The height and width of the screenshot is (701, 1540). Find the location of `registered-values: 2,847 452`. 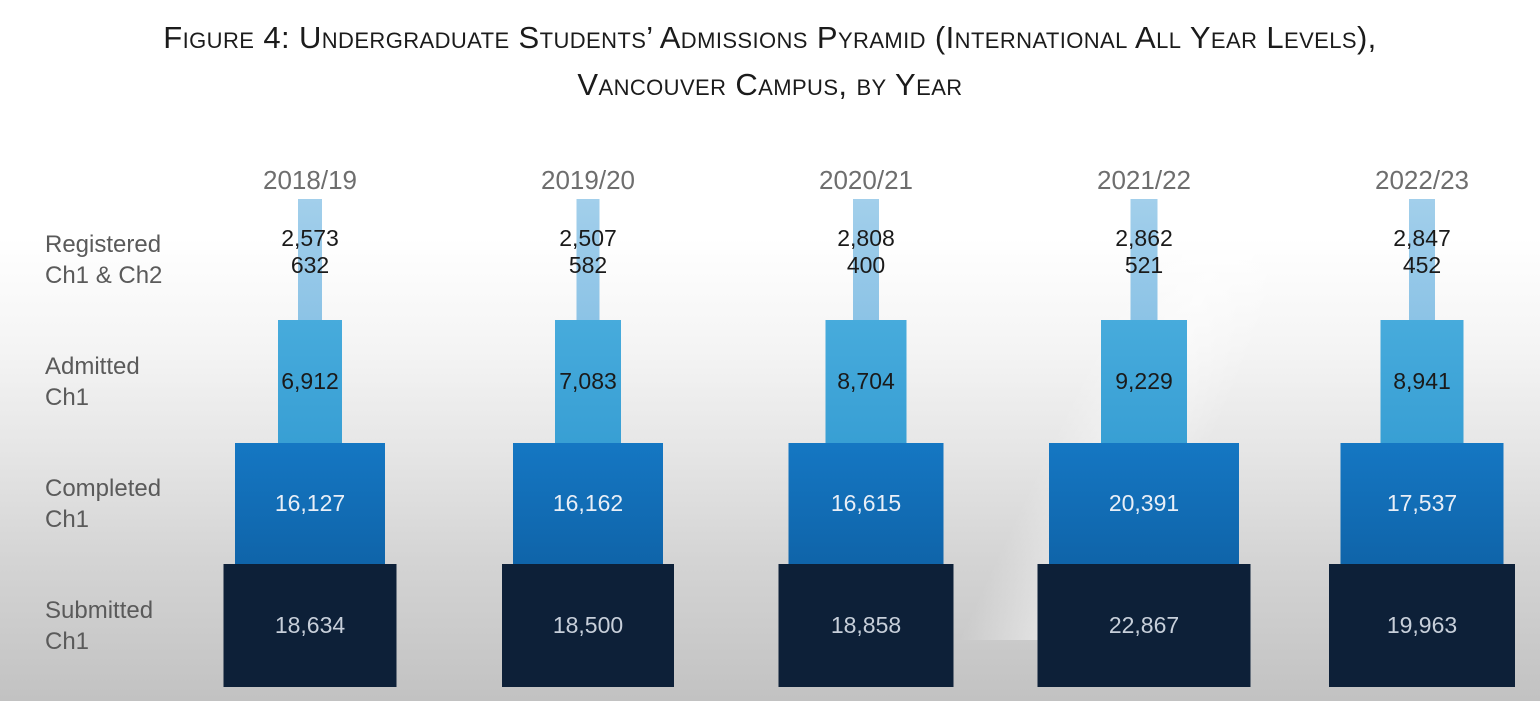

registered-values: 2,847 452 is located at coordinates (1411, 252).